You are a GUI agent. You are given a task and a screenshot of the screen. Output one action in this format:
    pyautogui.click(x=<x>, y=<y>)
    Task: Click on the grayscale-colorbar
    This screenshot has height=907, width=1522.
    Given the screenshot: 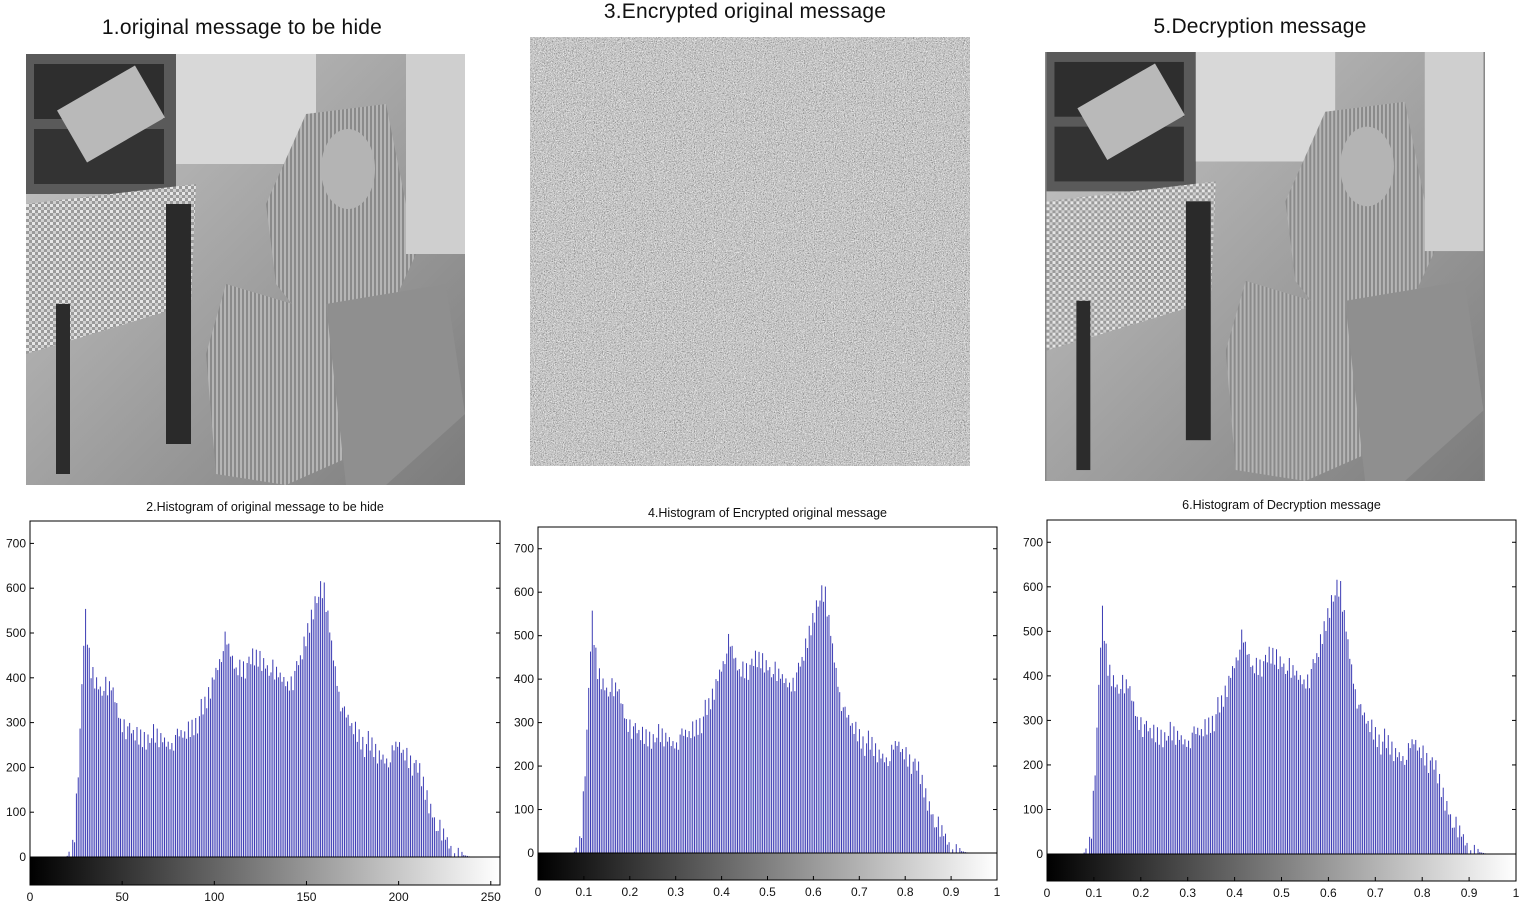 What is the action you would take?
    pyautogui.click(x=265, y=871)
    